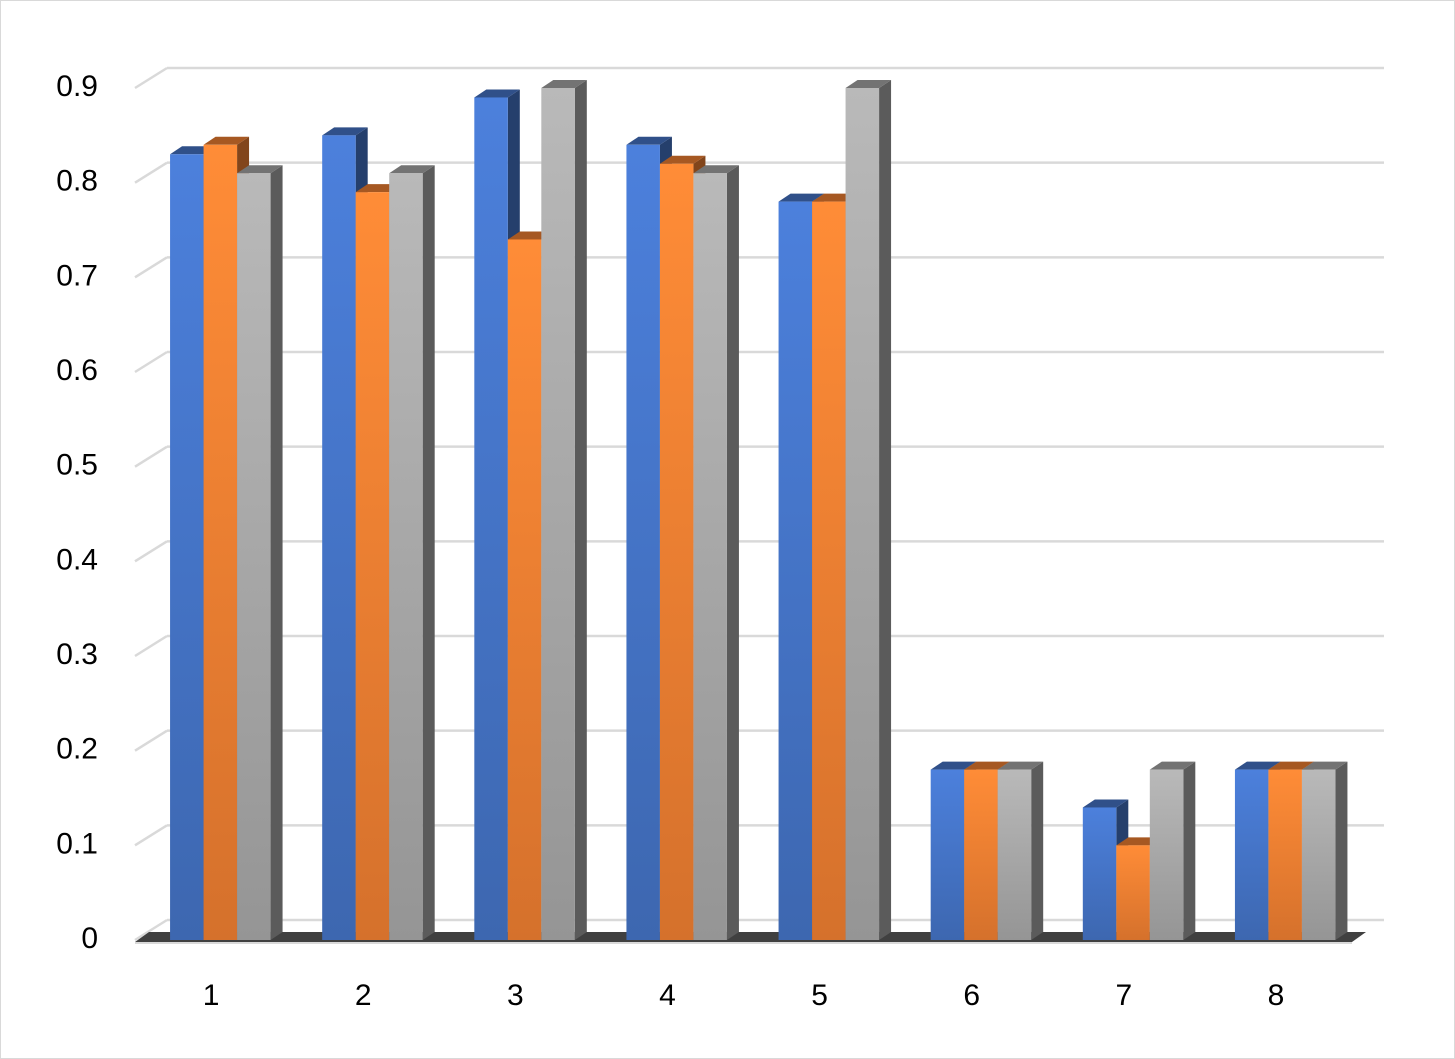  I want to click on x-tick-label: 6, so click(971, 995).